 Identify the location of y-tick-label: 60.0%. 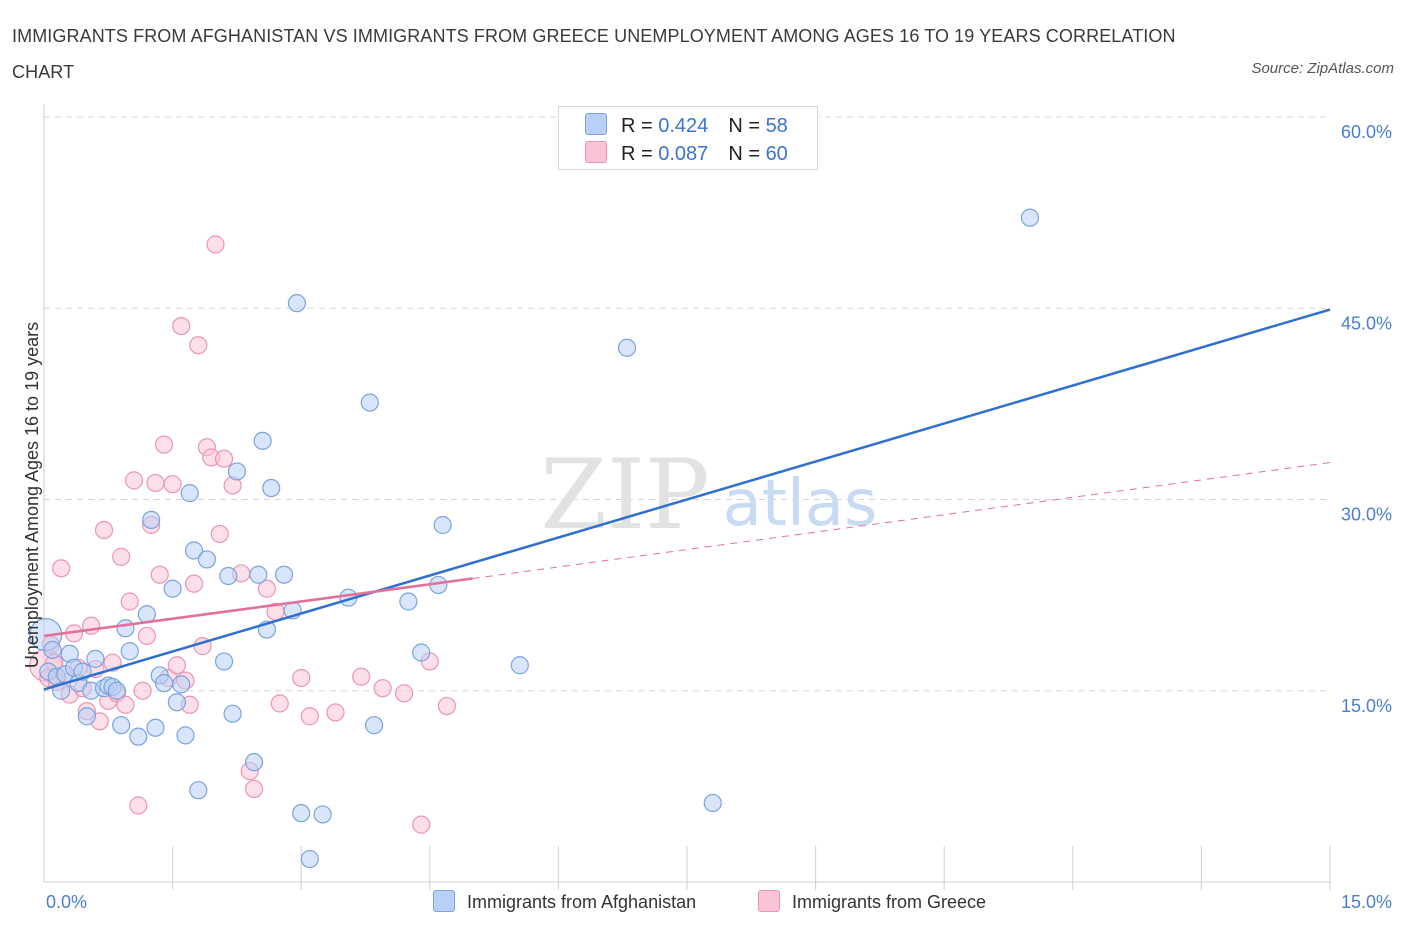
(1366, 132).